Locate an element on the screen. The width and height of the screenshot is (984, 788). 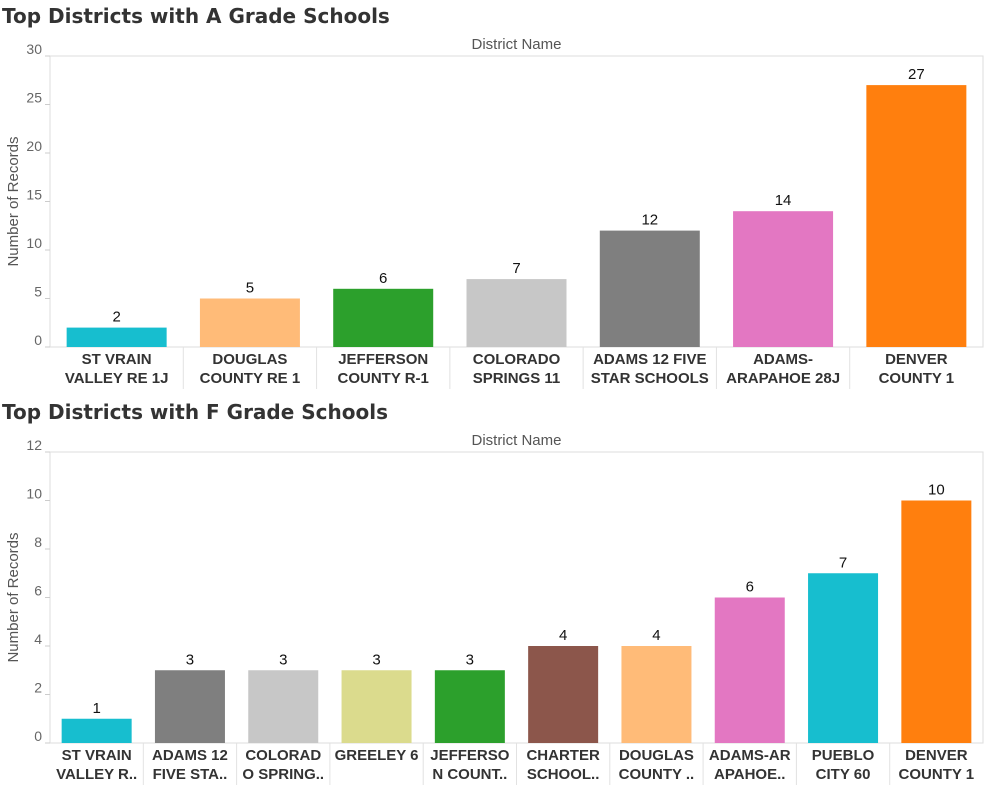
category-label: FIVE STA.. is located at coordinates (190, 774).